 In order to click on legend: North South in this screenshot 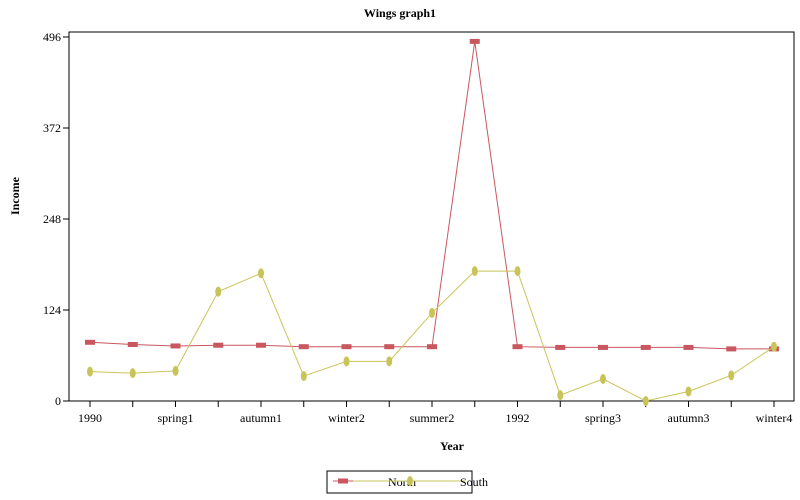, I will do `click(407, 482)`.